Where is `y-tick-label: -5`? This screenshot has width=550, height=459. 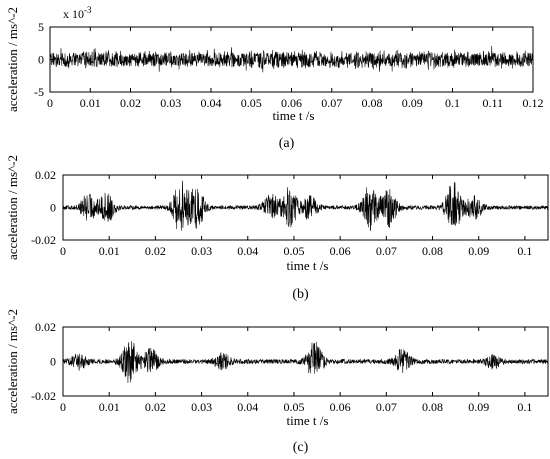
y-tick-label: -5 is located at coordinates (39, 92).